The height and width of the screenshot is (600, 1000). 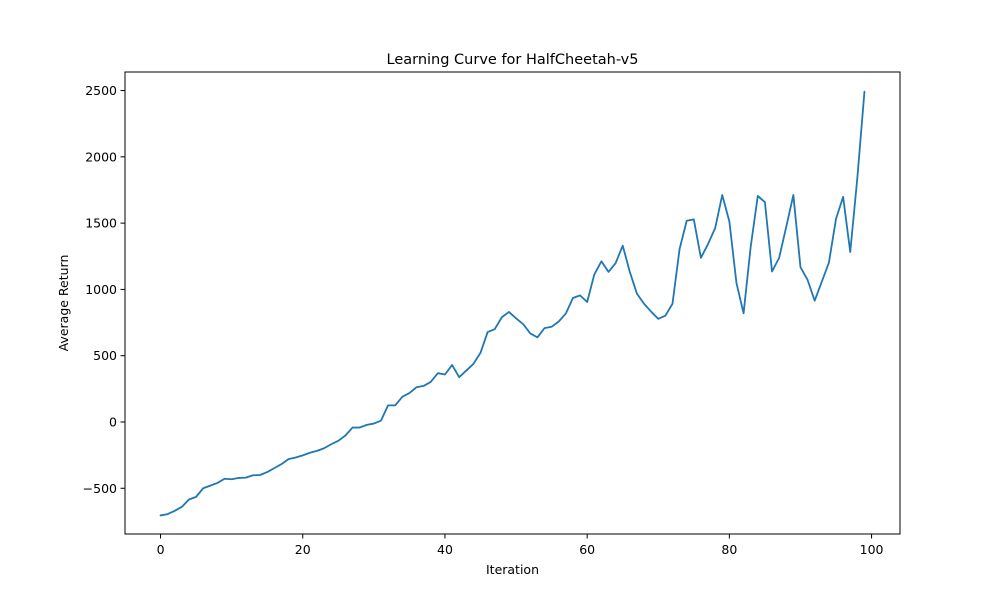 I want to click on chart-title: Learning Curve for HalfCheetah-v5, so click(x=513, y=60).